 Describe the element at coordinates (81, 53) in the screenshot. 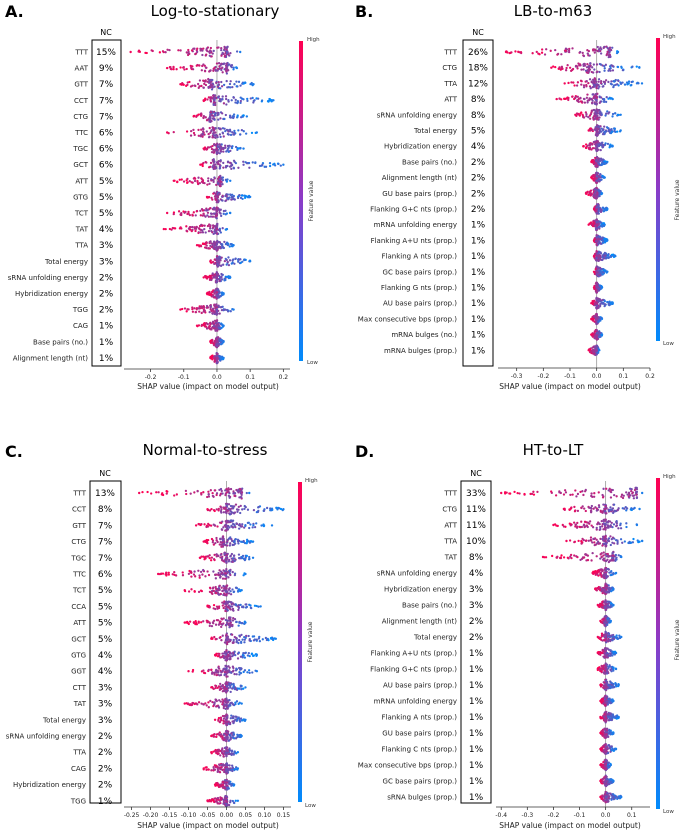

I see `feature-label: TTT` at that location.